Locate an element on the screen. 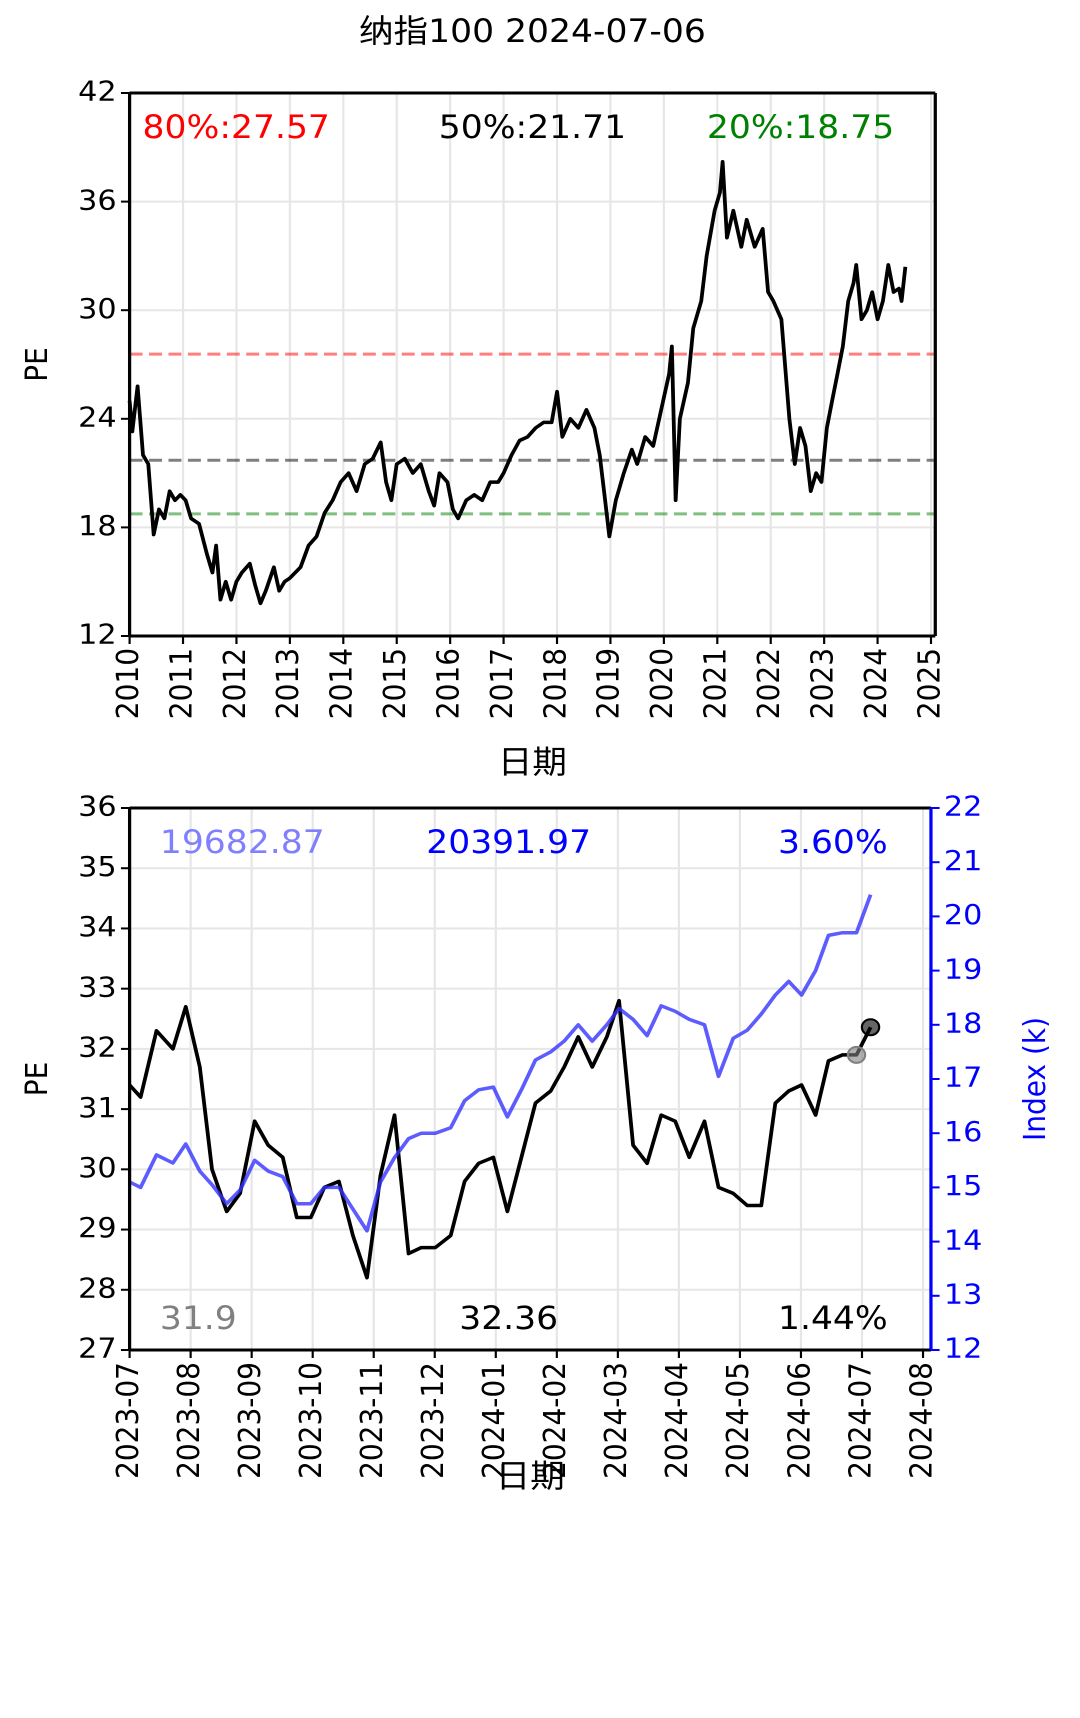  y-tick-label: 12 is located at coordinates (97, 634).